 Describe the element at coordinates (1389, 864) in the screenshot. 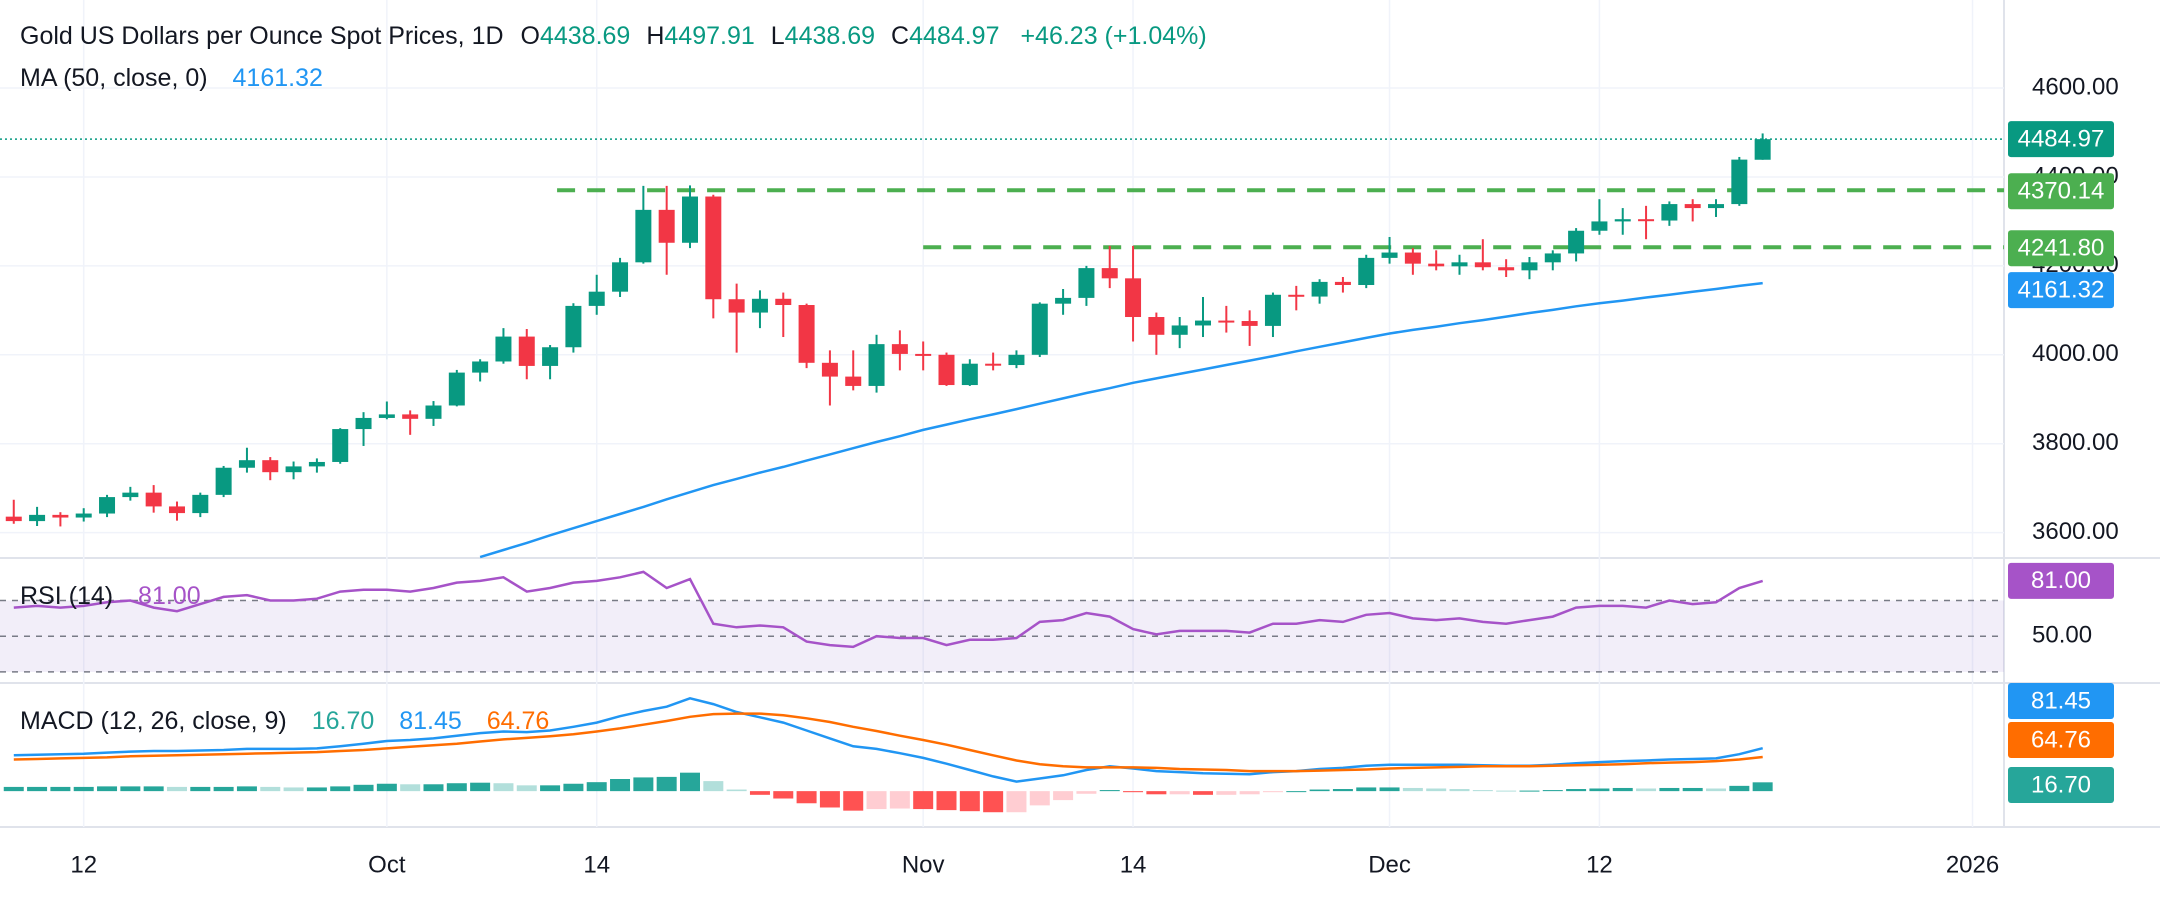

I see `x-tick-label: Dec` at that location.